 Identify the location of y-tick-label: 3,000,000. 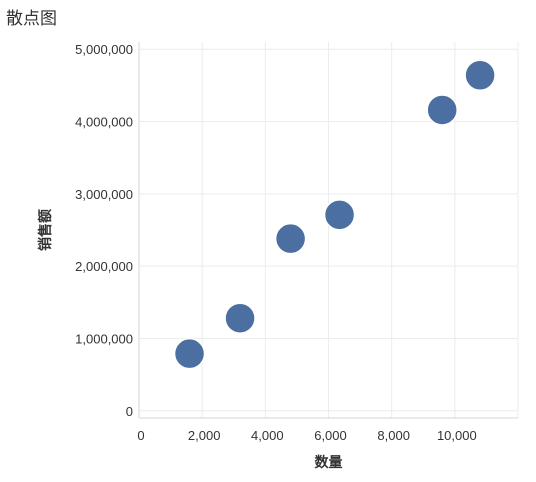
(104, 194).